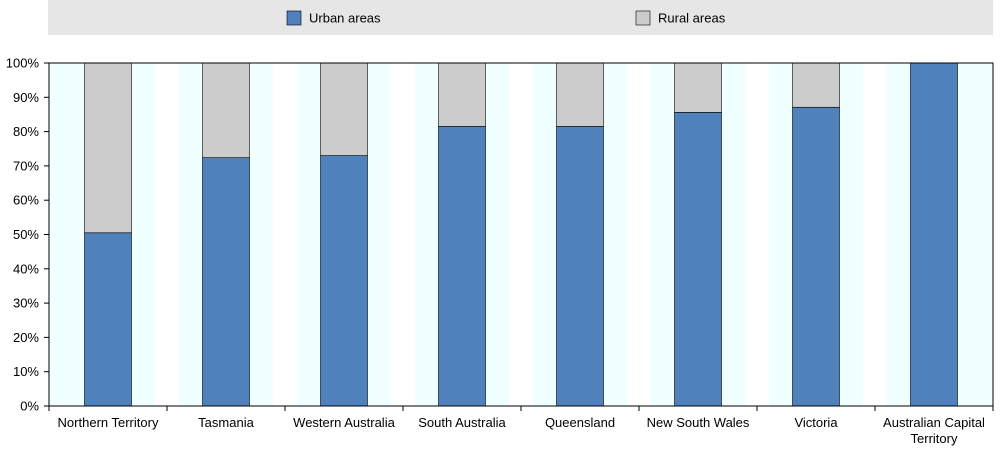  I want to click on y-tick-label: 20%, so click(26, 337).